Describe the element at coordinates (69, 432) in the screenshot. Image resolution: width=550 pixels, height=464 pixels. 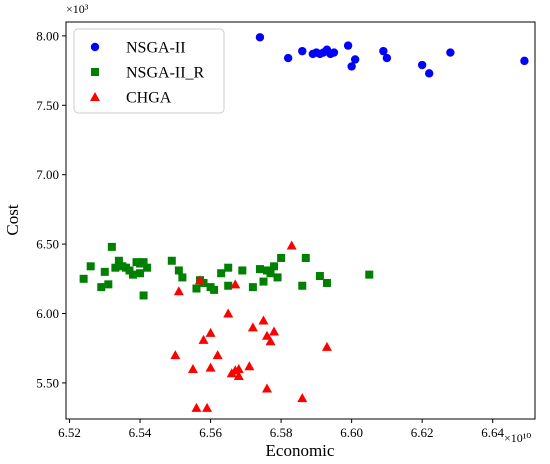
I see `x-tick-label: 6.52` at that location.